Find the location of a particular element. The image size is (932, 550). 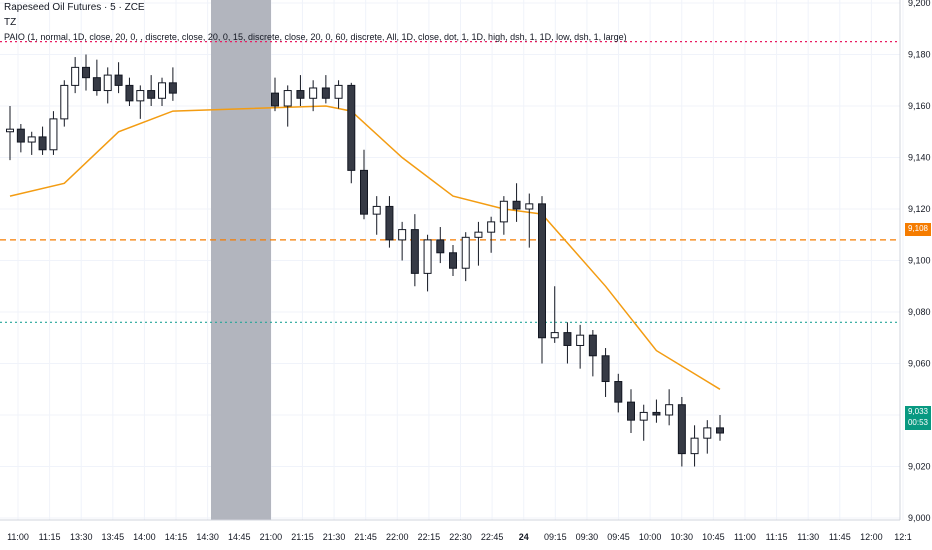

y-tick-label: 9,080 is located at coordinates (919, 312).